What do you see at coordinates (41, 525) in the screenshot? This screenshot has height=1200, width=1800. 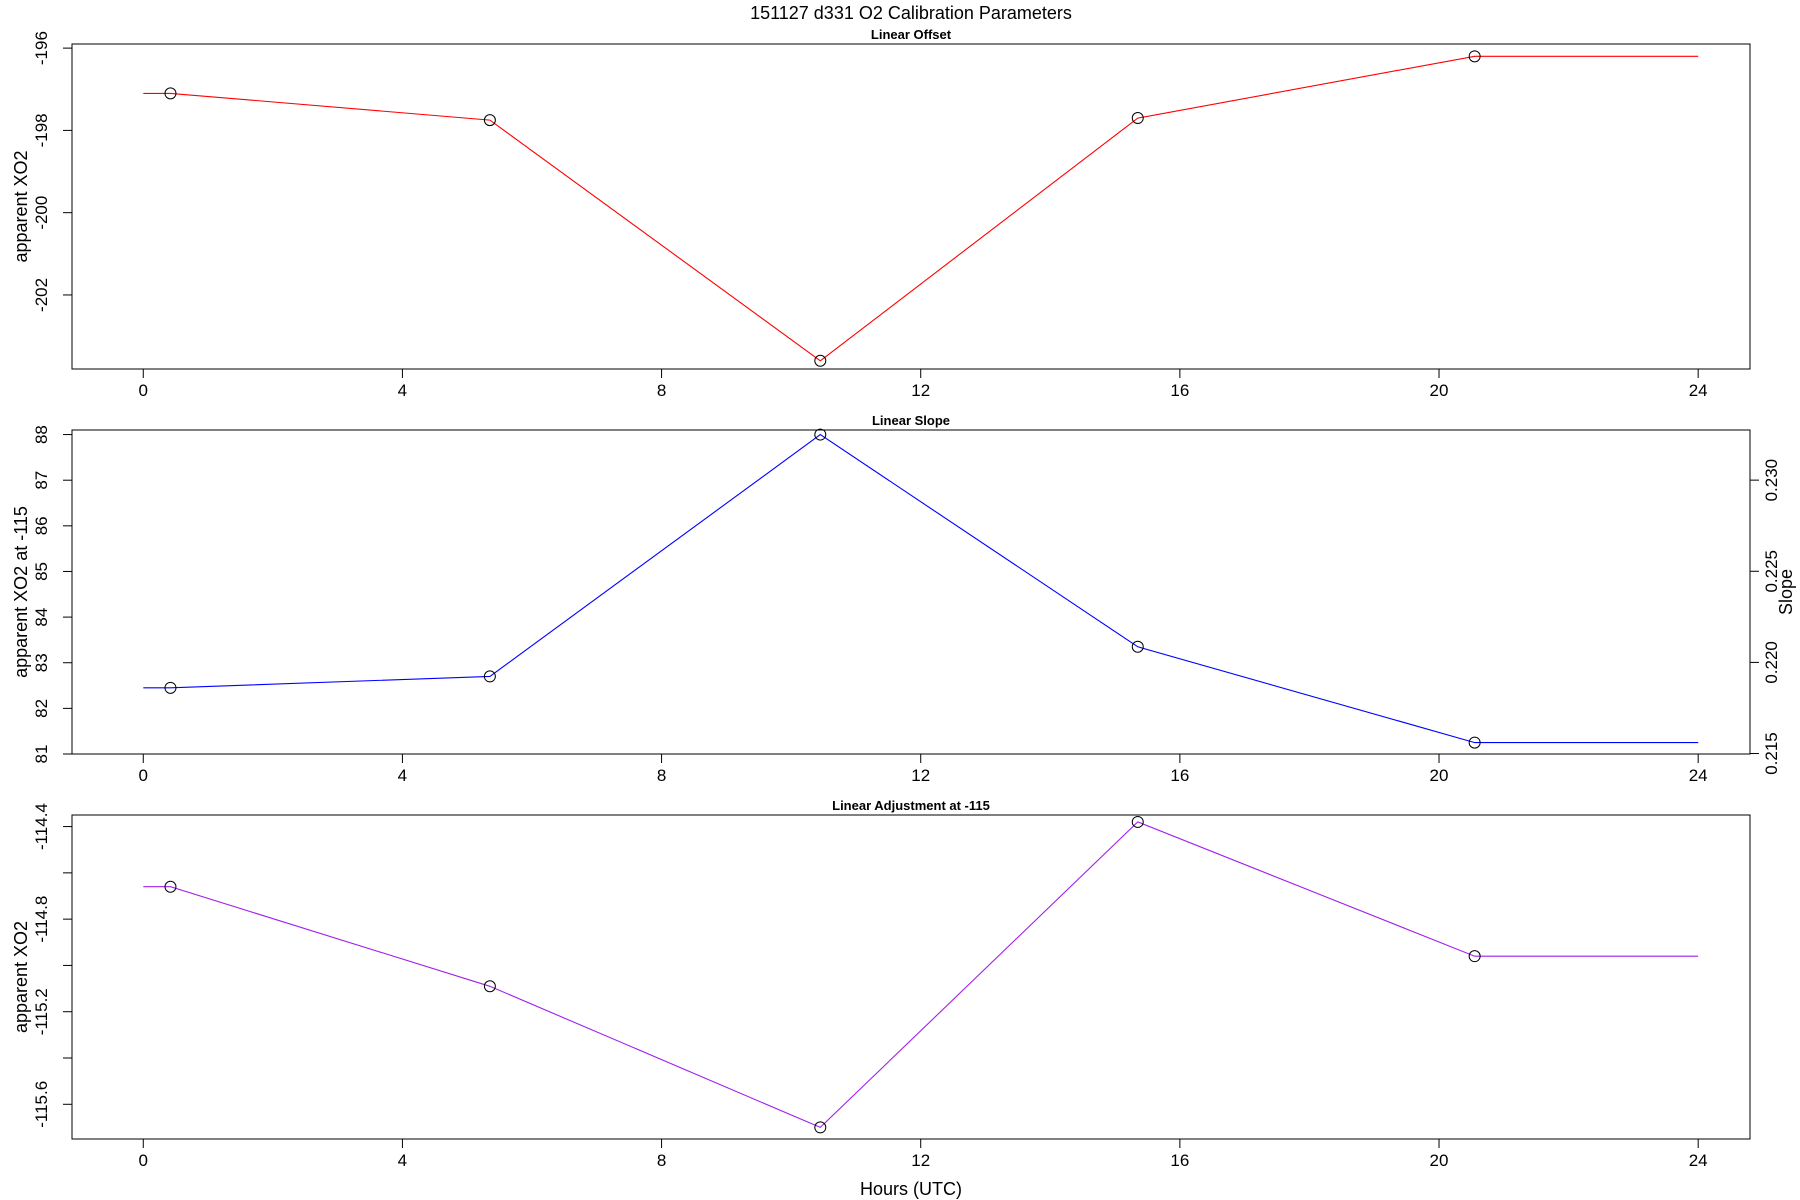 I see `y-tick-label: 86` at bounding box center [41, 525].